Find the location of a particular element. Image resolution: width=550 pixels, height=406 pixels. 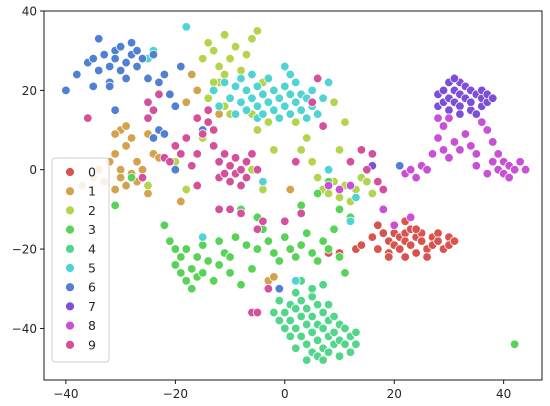

y-tick-label: 20 is located at coordinates (29, 91).